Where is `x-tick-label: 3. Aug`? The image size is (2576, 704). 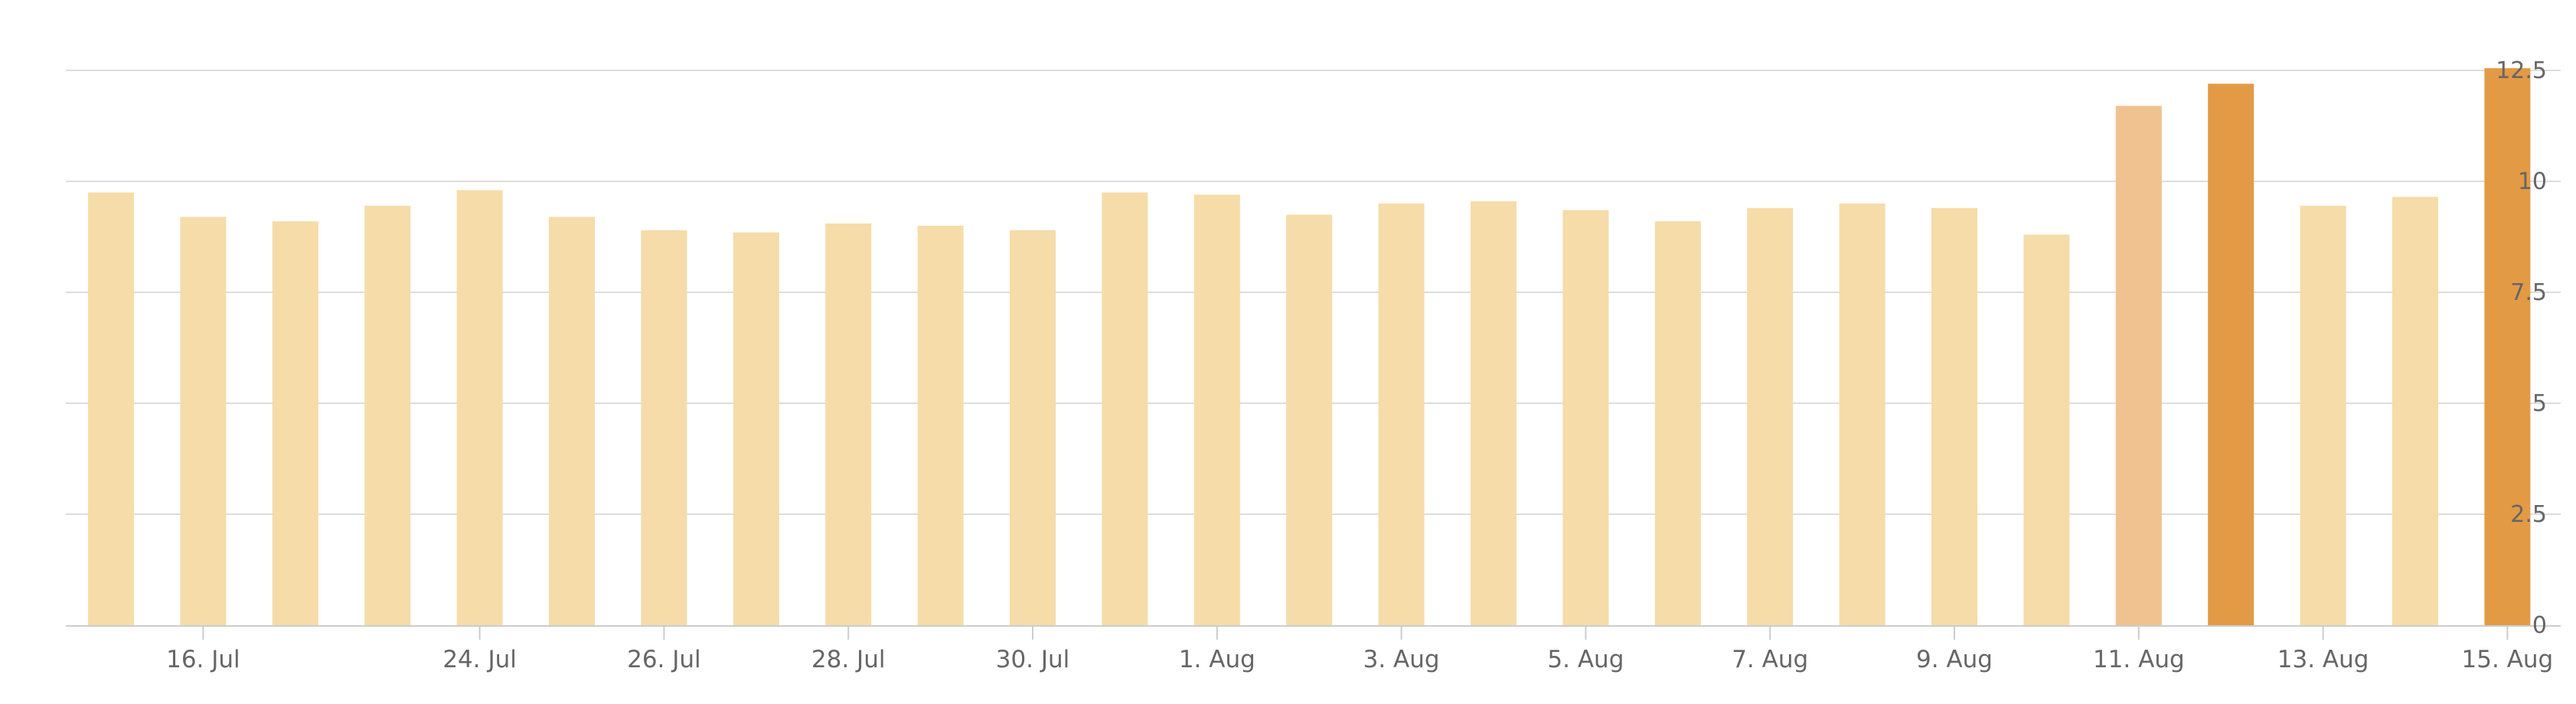 x-tick-label: 3. Aug is located at coordinates (1401, 660).